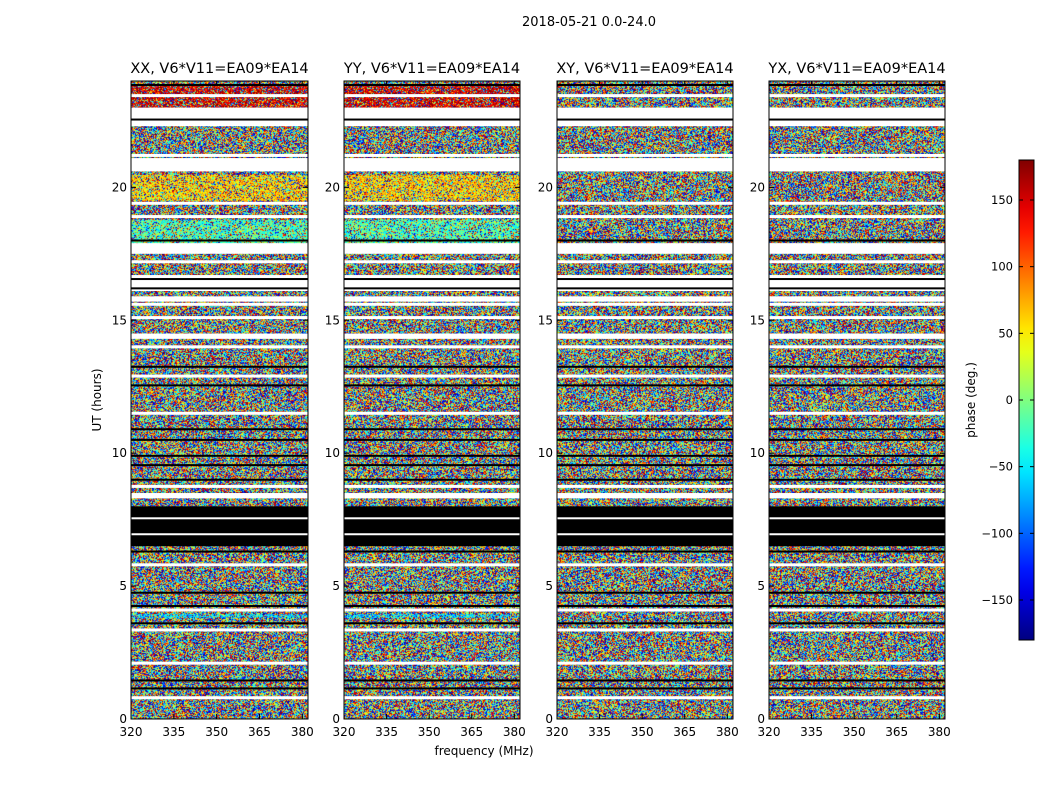 The width and height of the screenshot is (1050, 800). I want to click on chart-title: 2018-05-21 0.0-24.0, so click(589, 22).